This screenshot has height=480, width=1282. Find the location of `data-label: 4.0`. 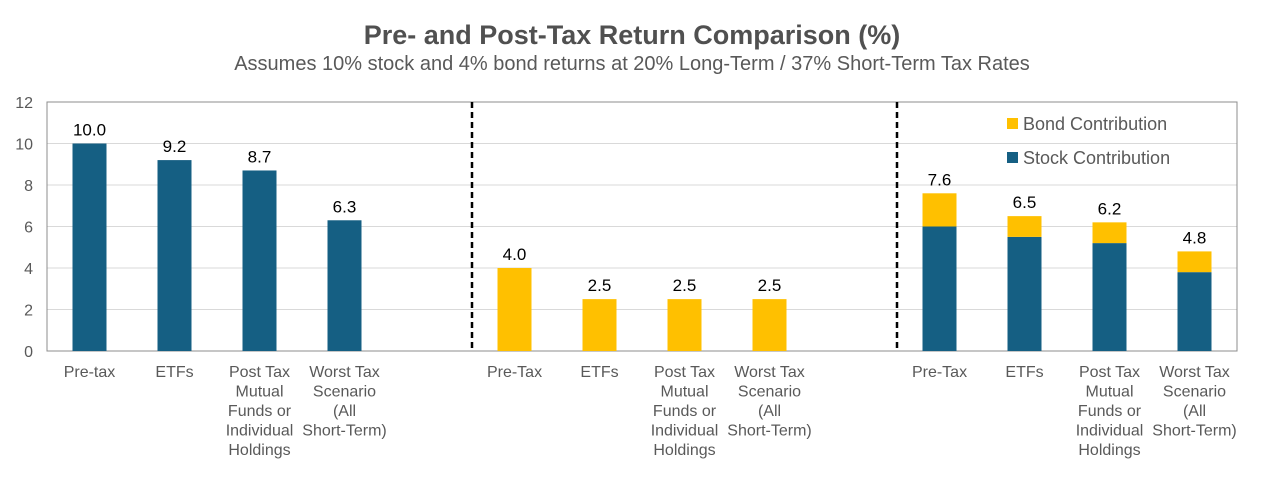

data-label: 4.0 is located at coordinates (515, 254).